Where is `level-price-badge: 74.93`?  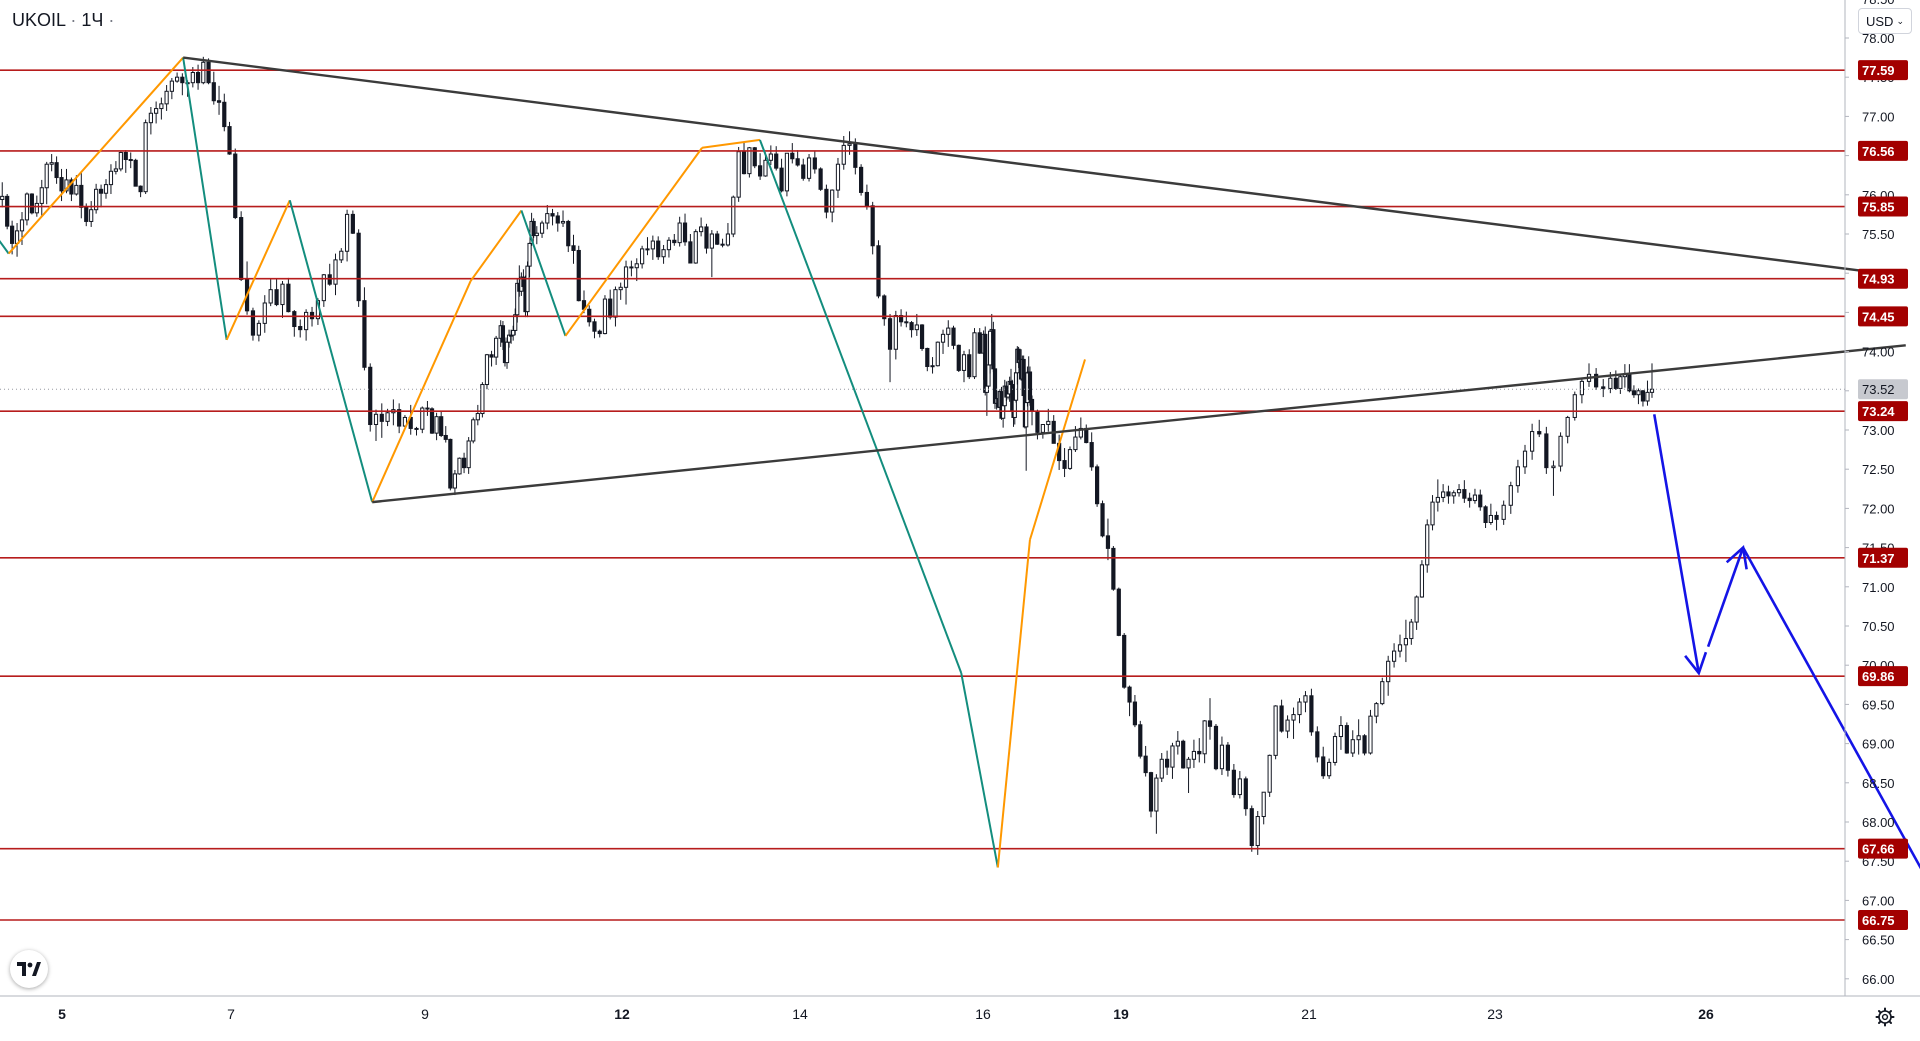
level-price-badge: 74.93 is located at coordinates (1883, 278).